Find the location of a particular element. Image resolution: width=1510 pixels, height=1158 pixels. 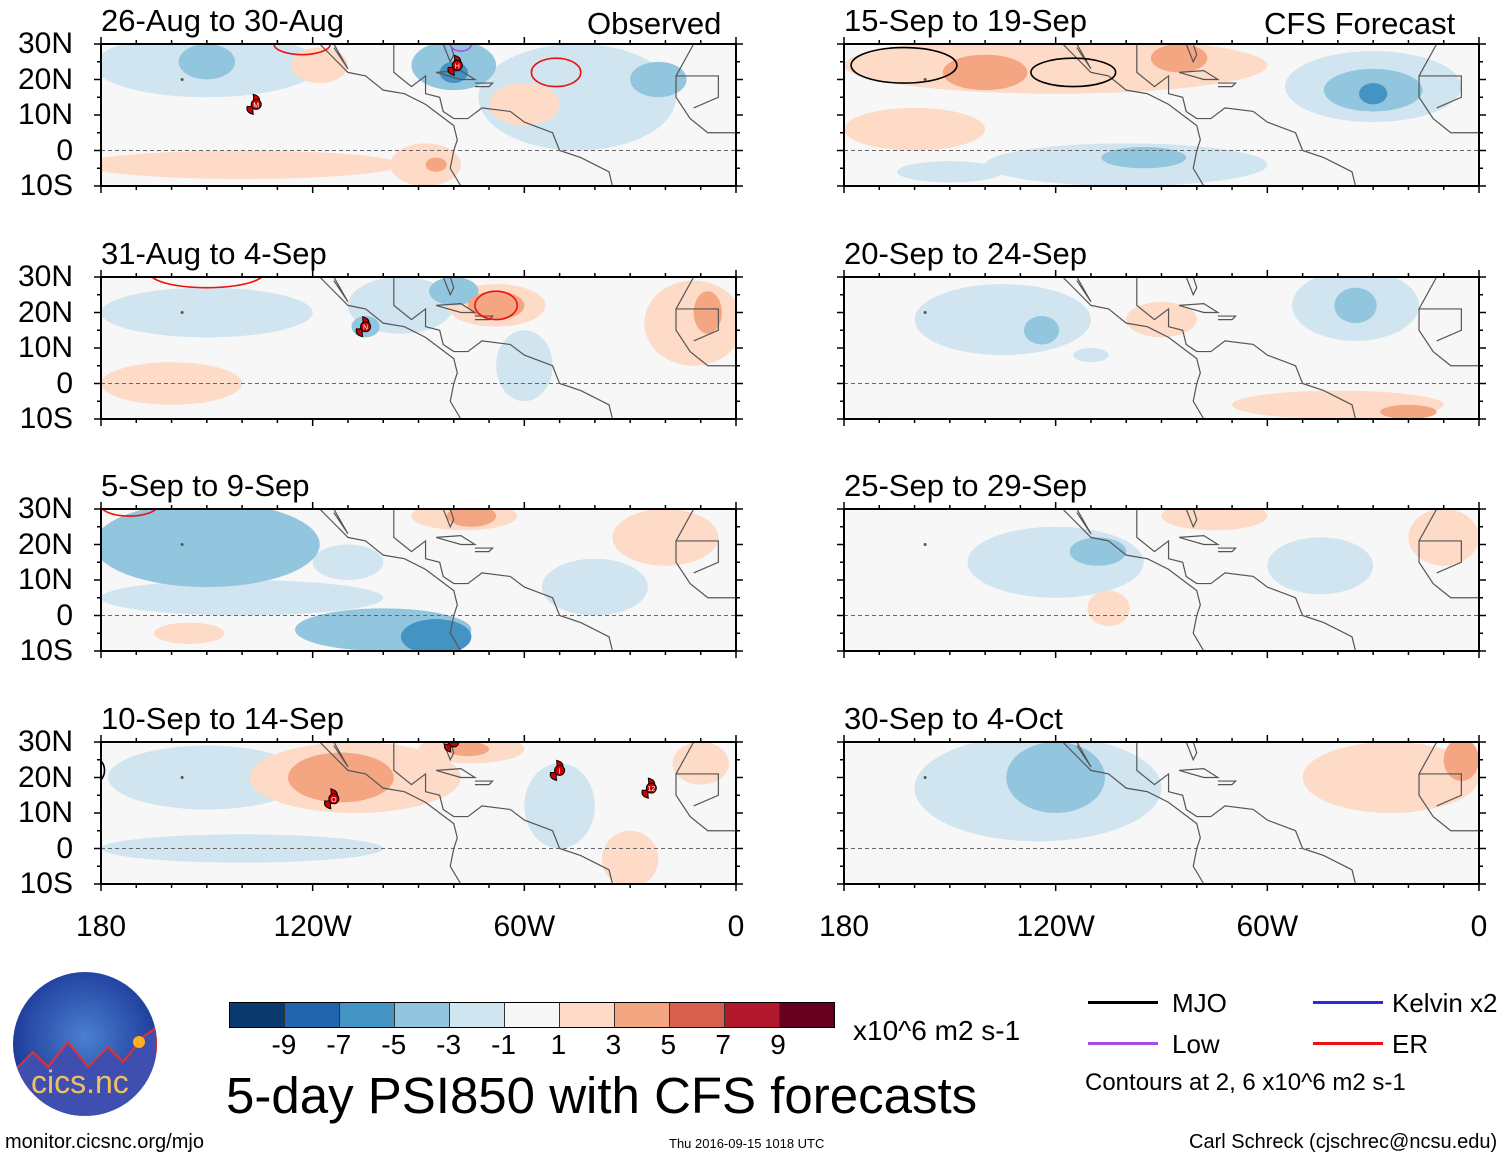

map-panel: N is located at coordinates (418, 348).